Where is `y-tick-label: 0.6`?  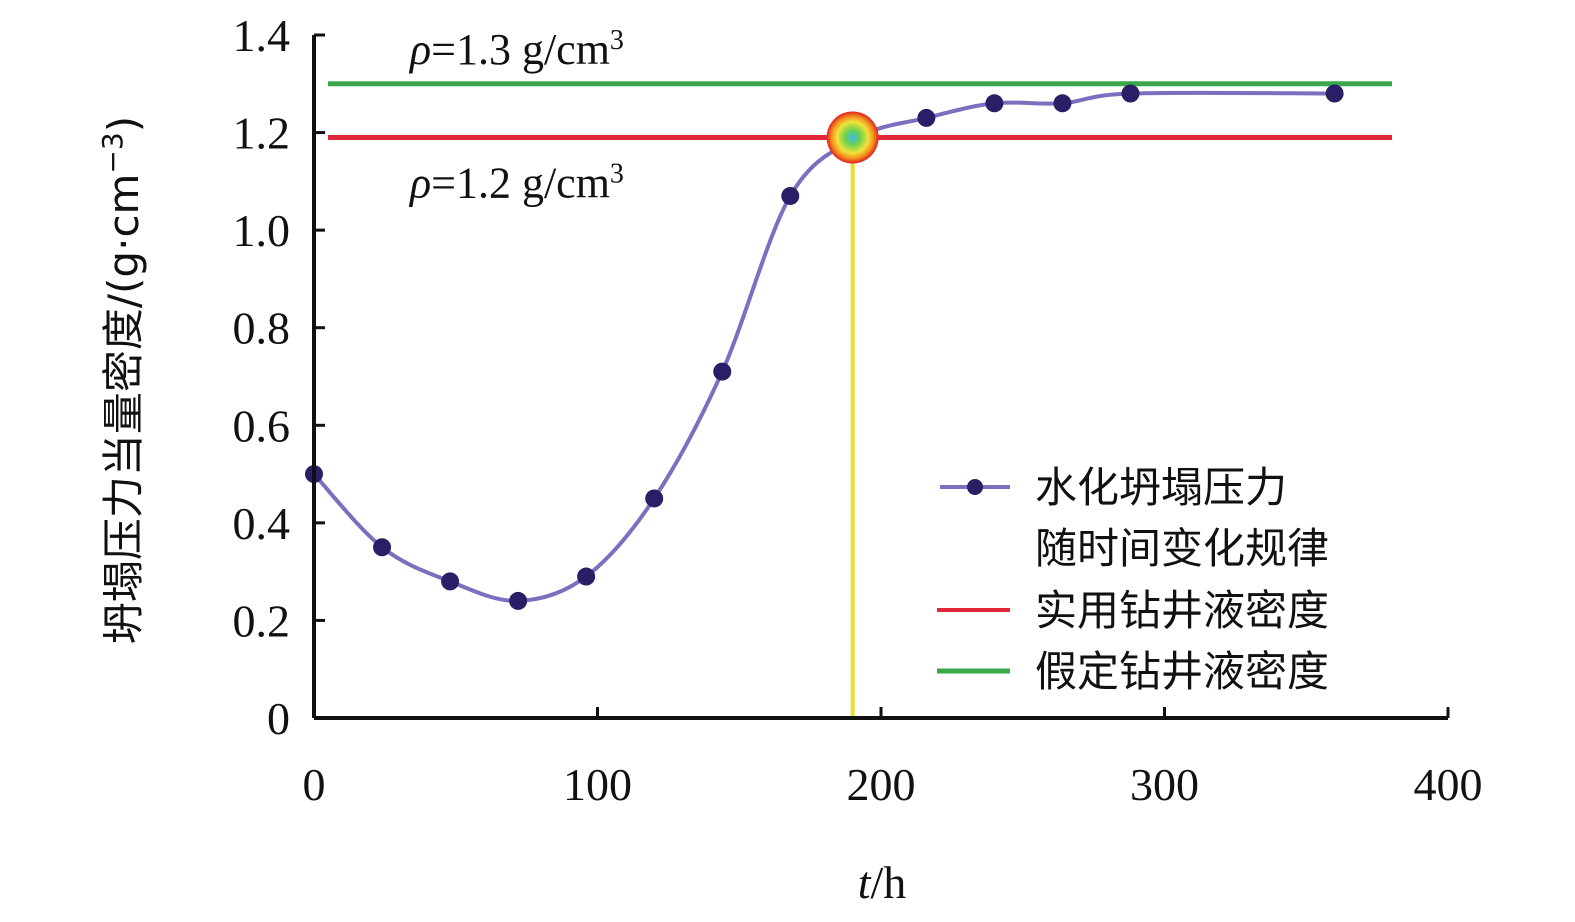 y-tick-label: 0.6 is located at coordinates (262, 425).